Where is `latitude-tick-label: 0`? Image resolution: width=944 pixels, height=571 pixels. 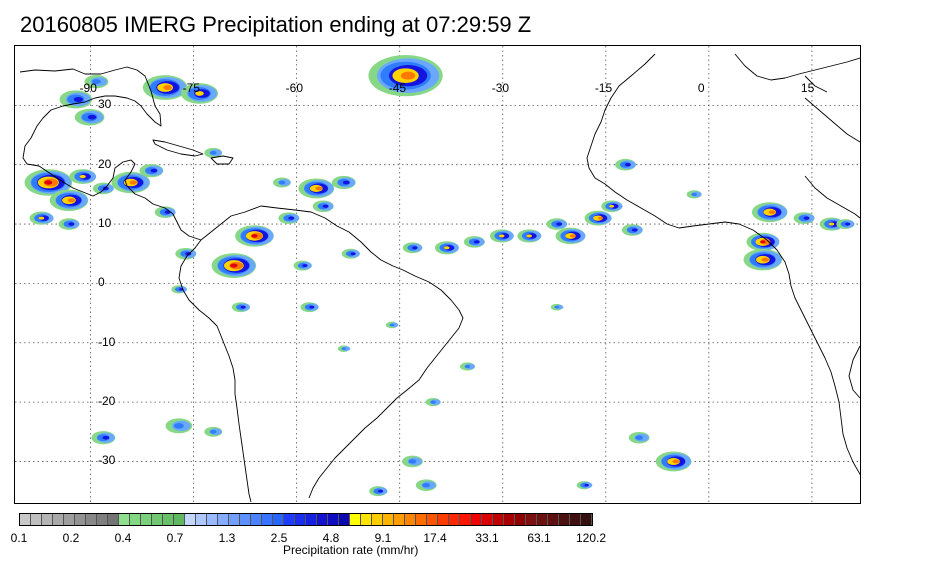
latitude-tick-label: 0 is located at coordinates (101, 282).